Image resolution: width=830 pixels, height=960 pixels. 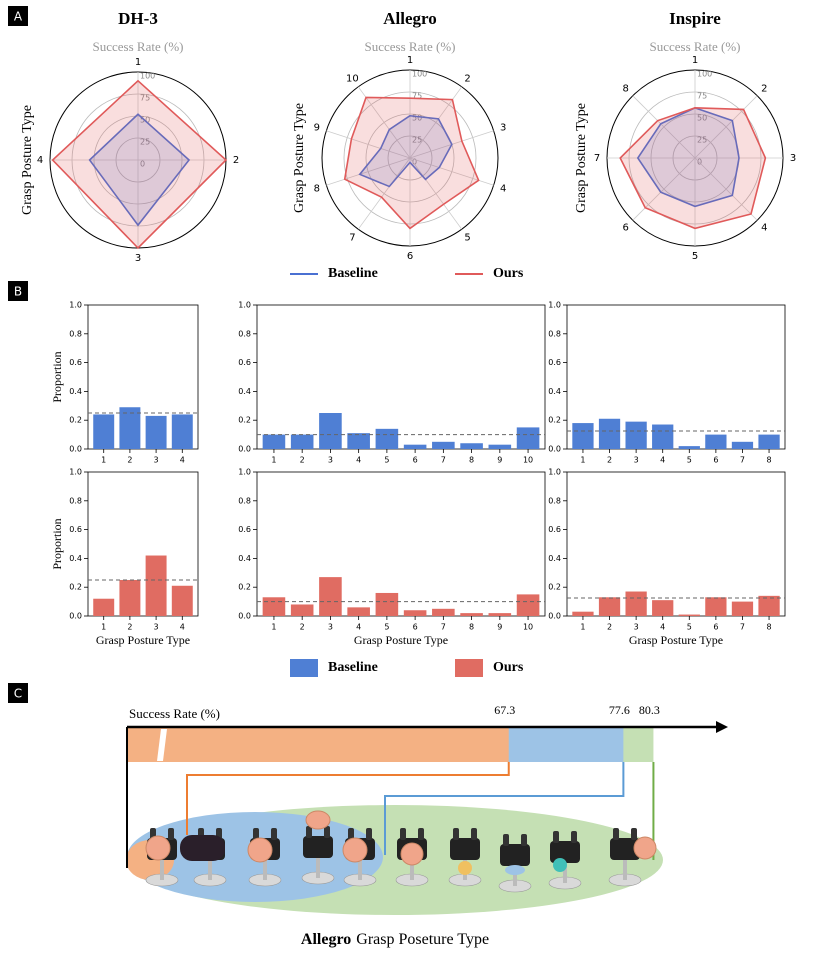 I want to click on x-axis-label: Grasp Posture Type, so click(x=401, y=640).